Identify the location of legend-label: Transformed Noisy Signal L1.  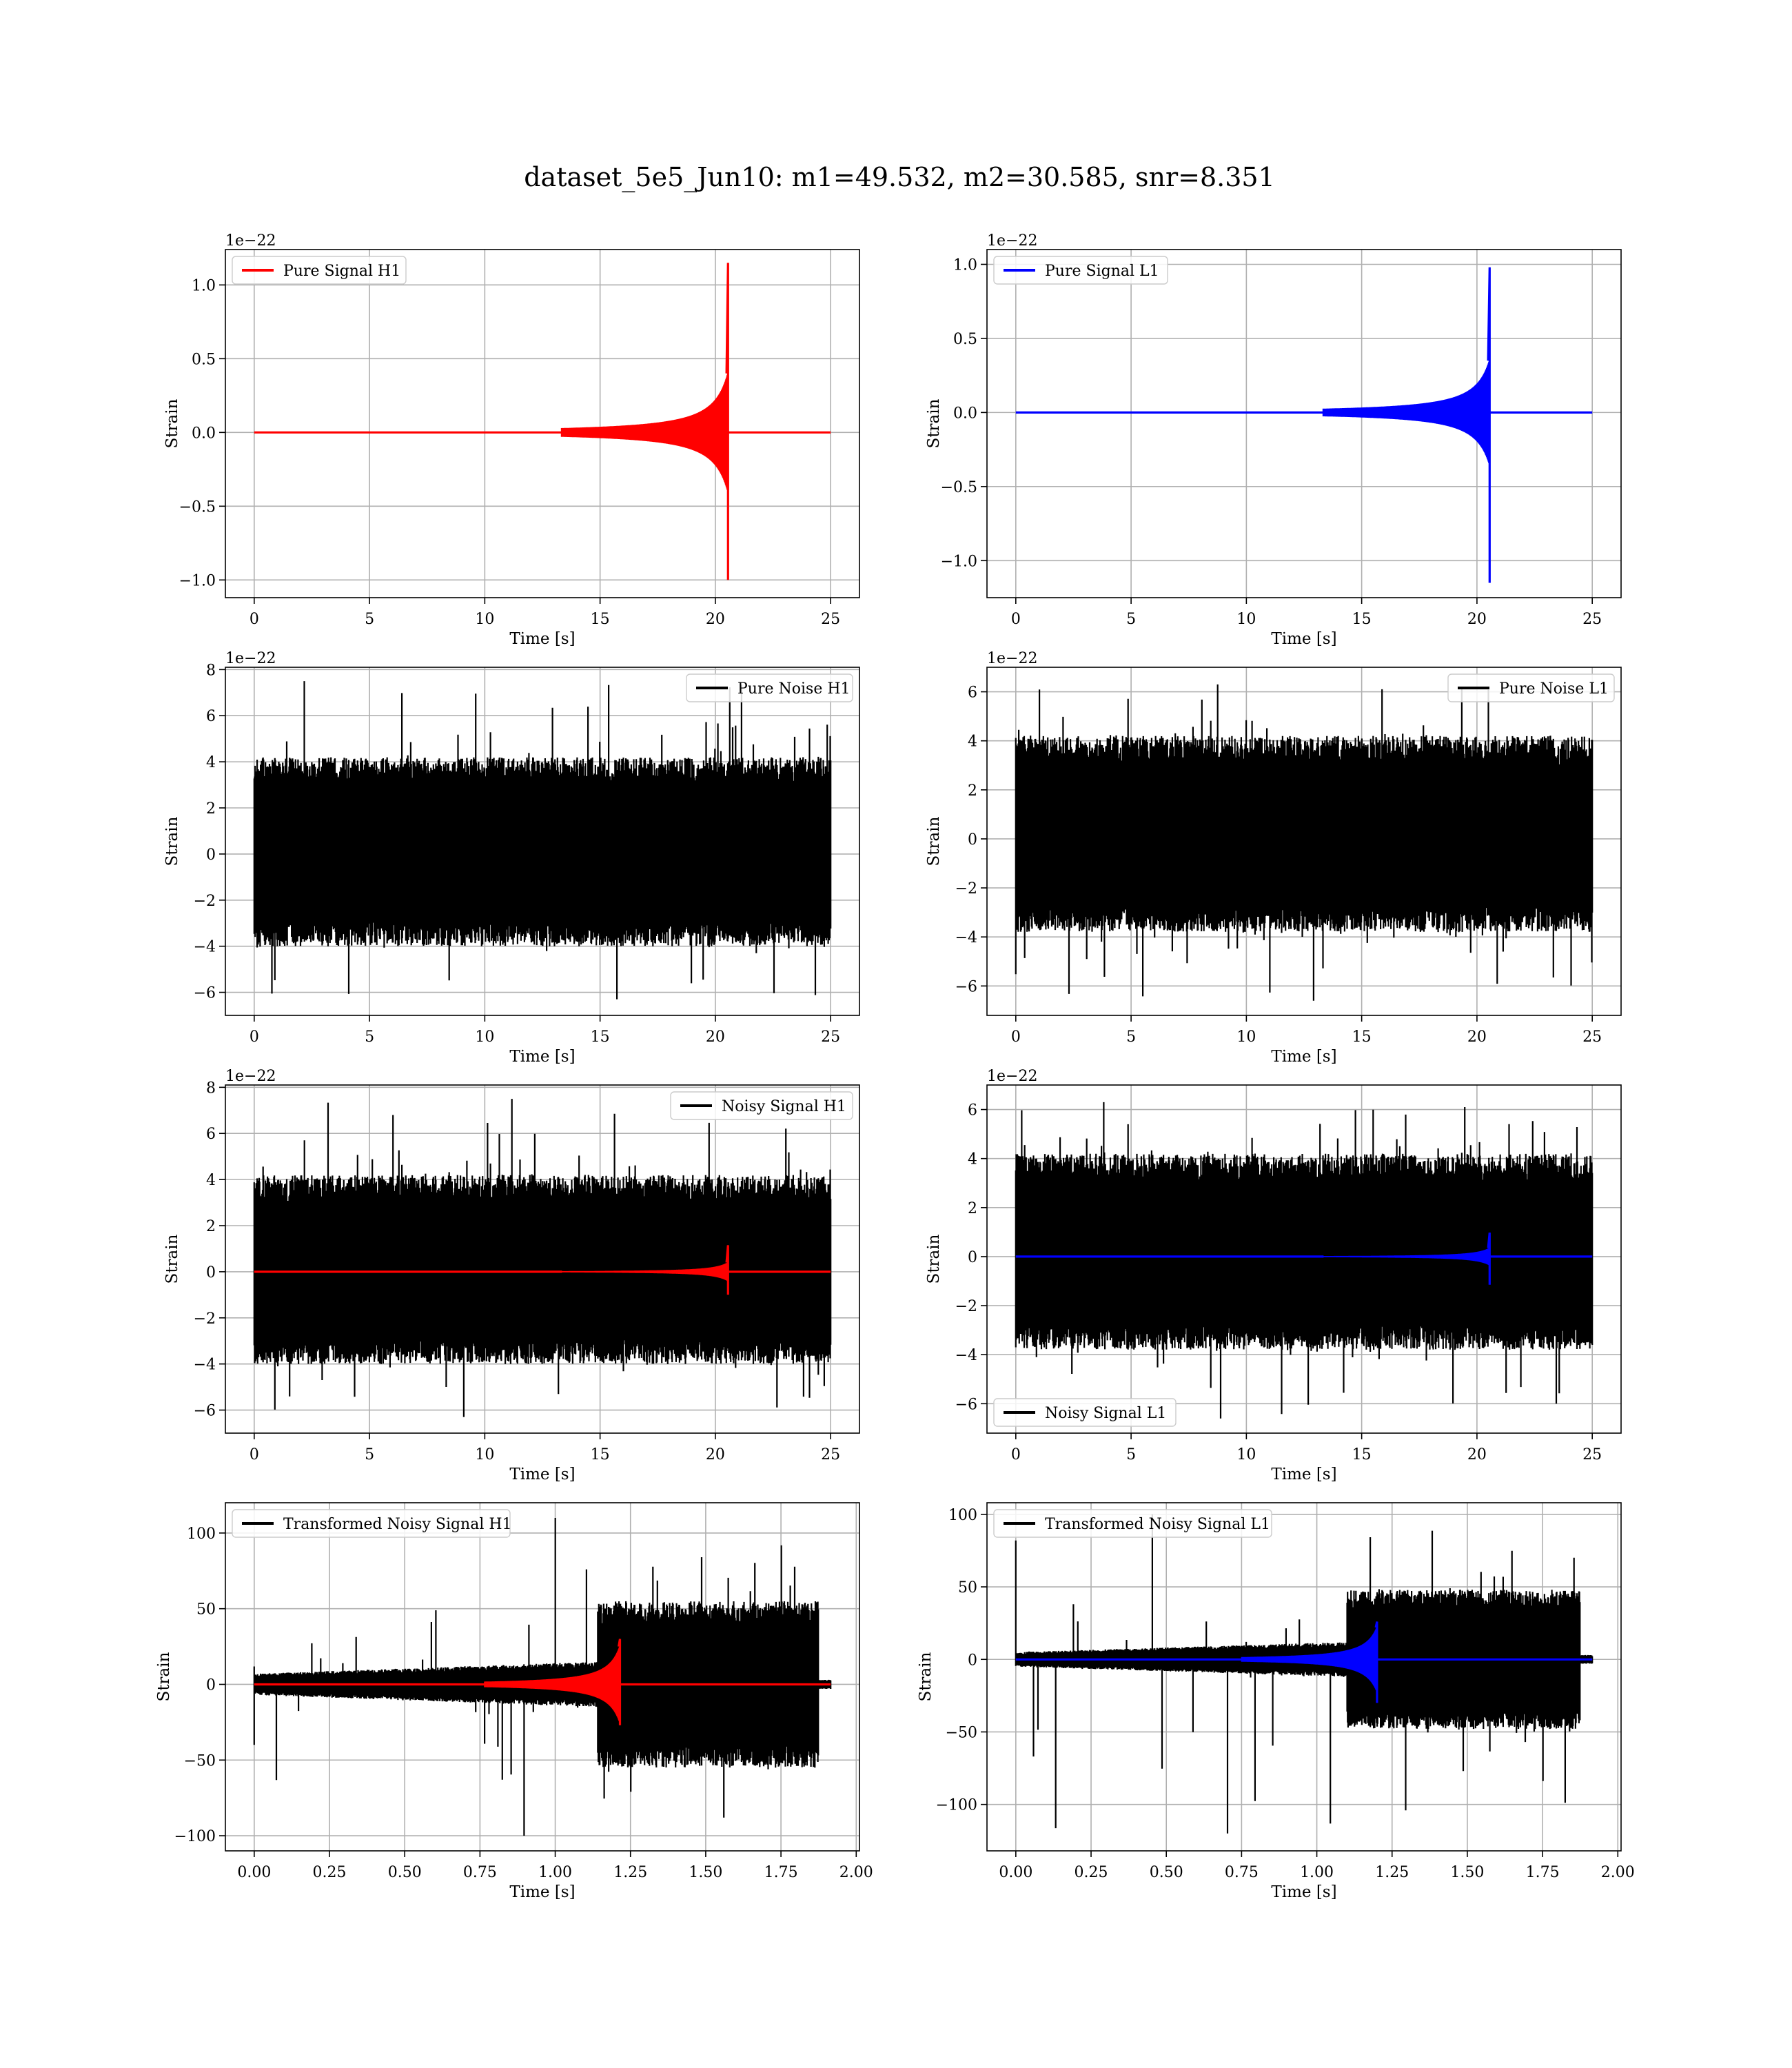
(1157, 1524).